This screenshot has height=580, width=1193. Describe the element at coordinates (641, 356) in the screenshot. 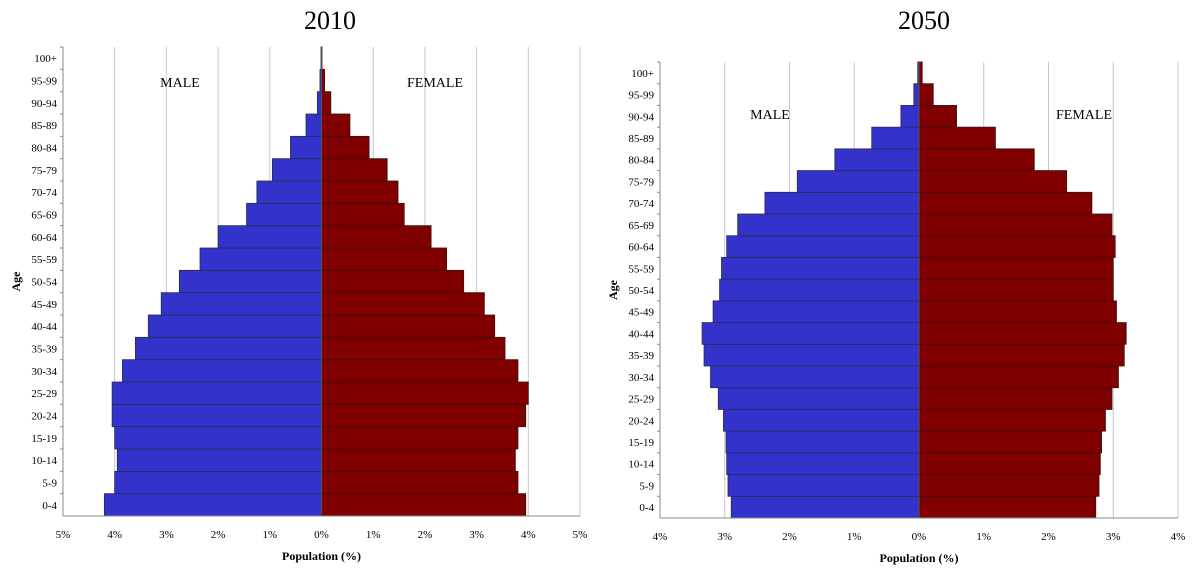

I see `y-tick-label: 35-39` at that location.